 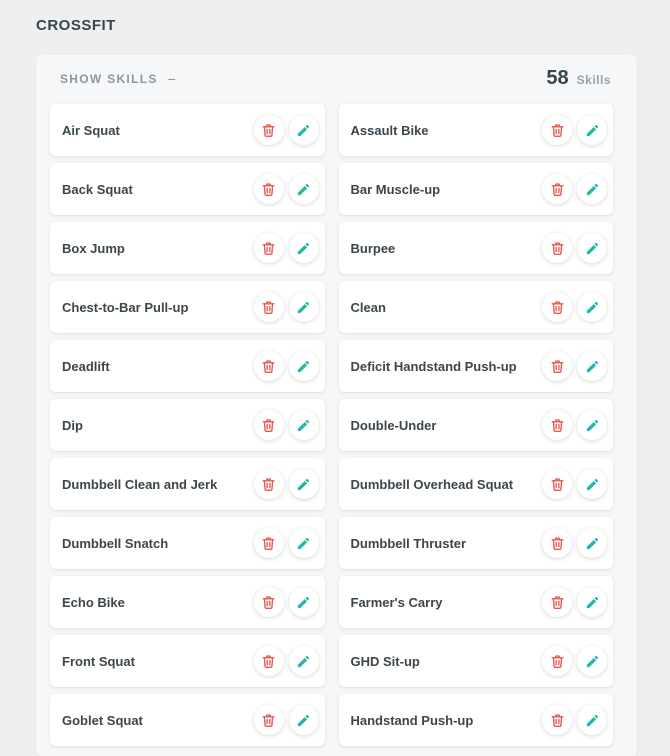 What do you see at coordinates (557, 78) in the screenshot?
I see `skills-count-value: 58` at bounding box center [557, 78].